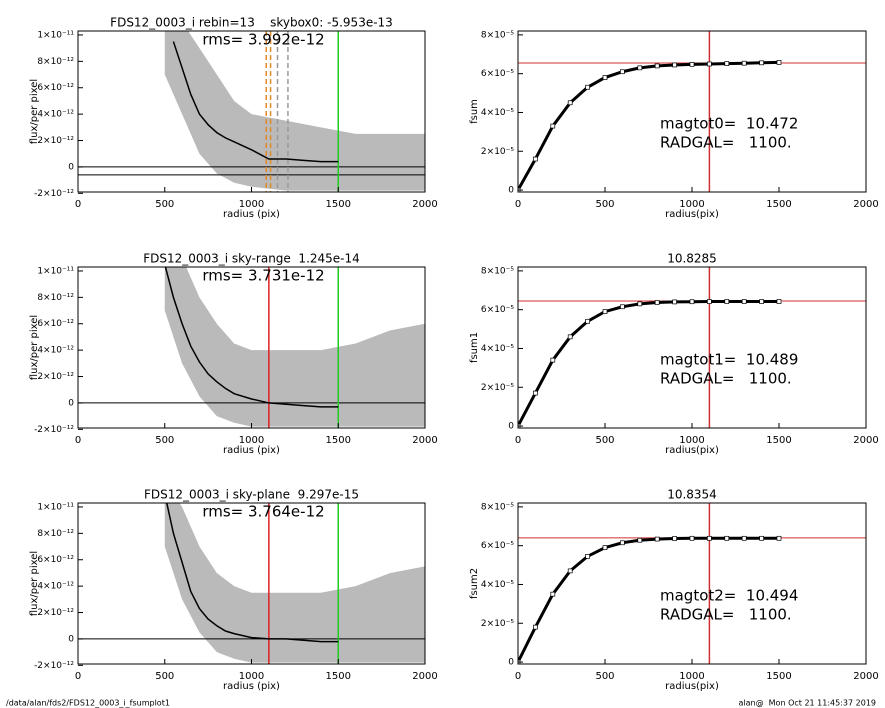  What do you see at coordinates (474, 111) in the screenshot?
I see `y-axis-label: fsum` at bounding box center [474, 111].